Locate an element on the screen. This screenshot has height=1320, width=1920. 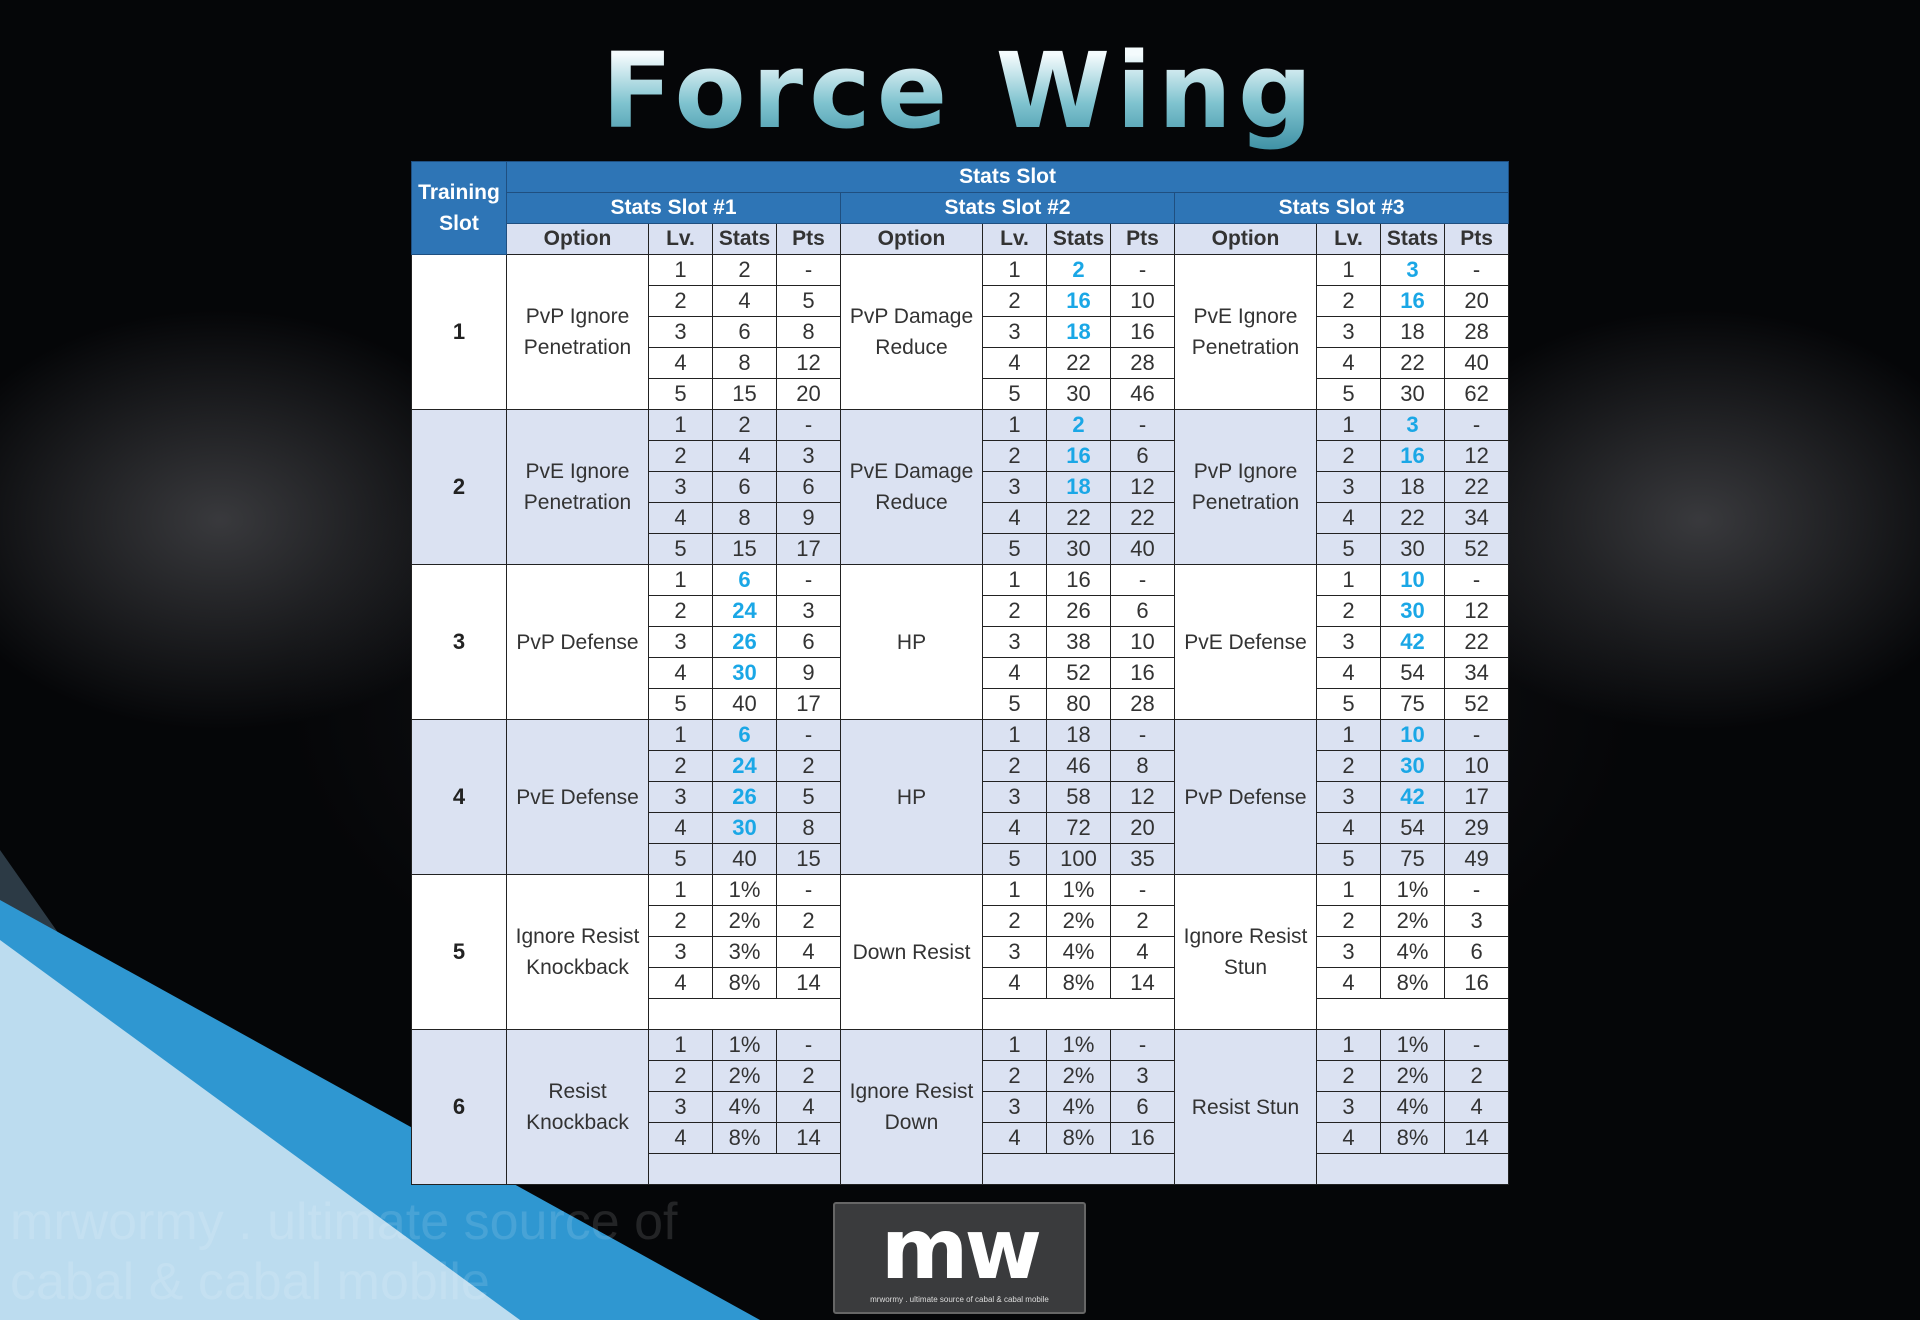
option-name: Ignore Resist Stun is located at coordinates (1245, 952).